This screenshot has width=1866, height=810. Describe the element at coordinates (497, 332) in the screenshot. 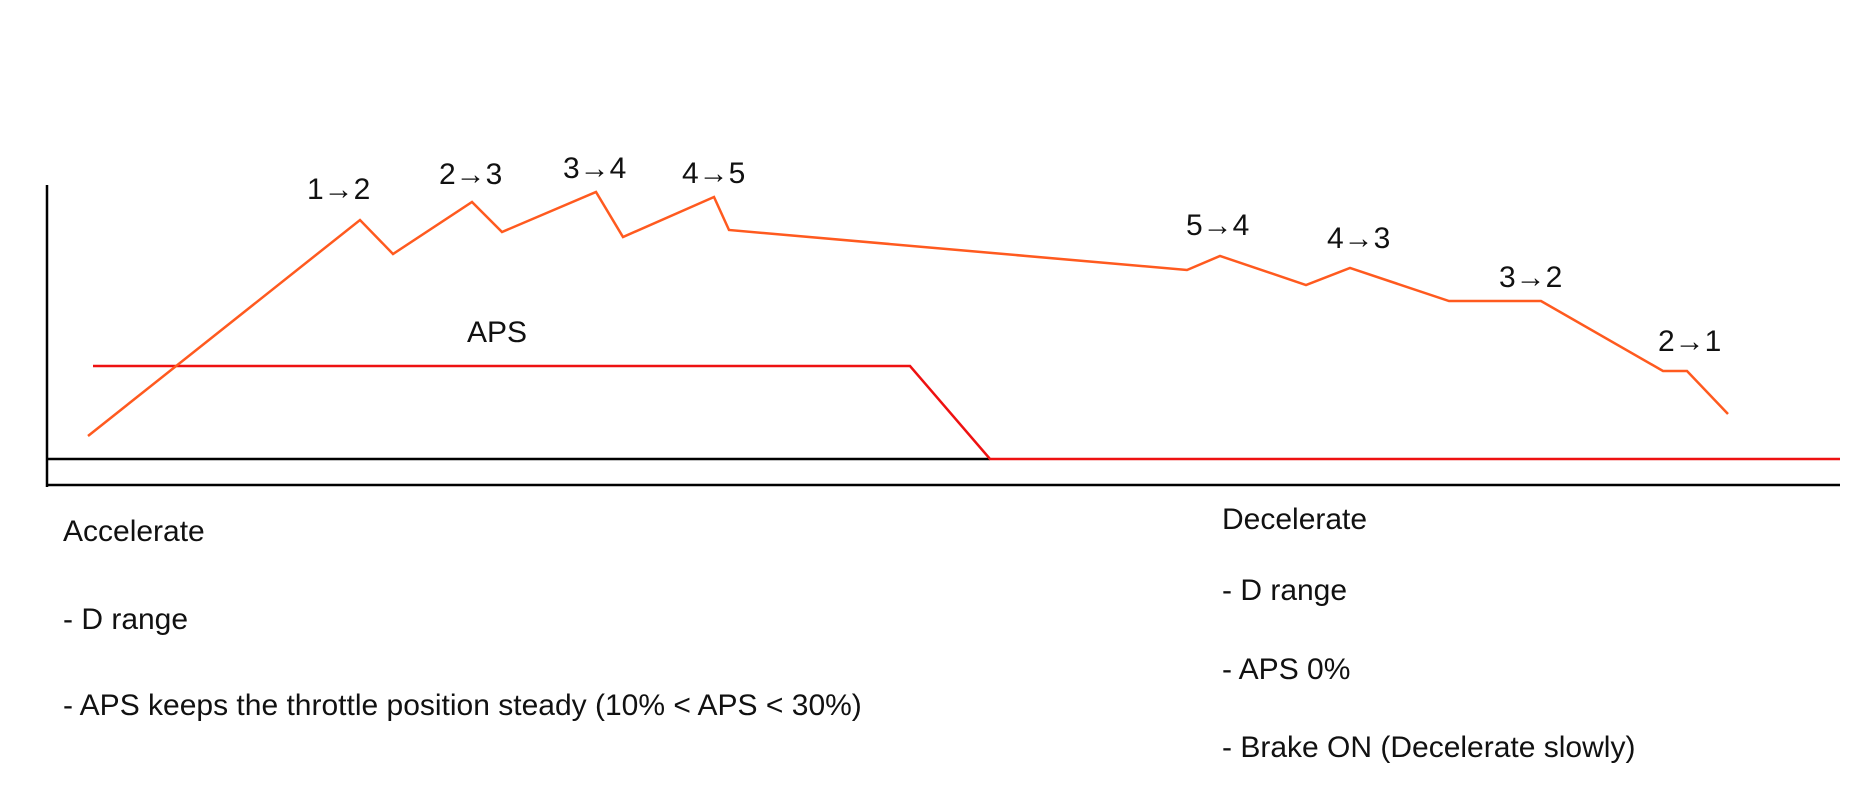

I see `aps-label: APS` at that location.